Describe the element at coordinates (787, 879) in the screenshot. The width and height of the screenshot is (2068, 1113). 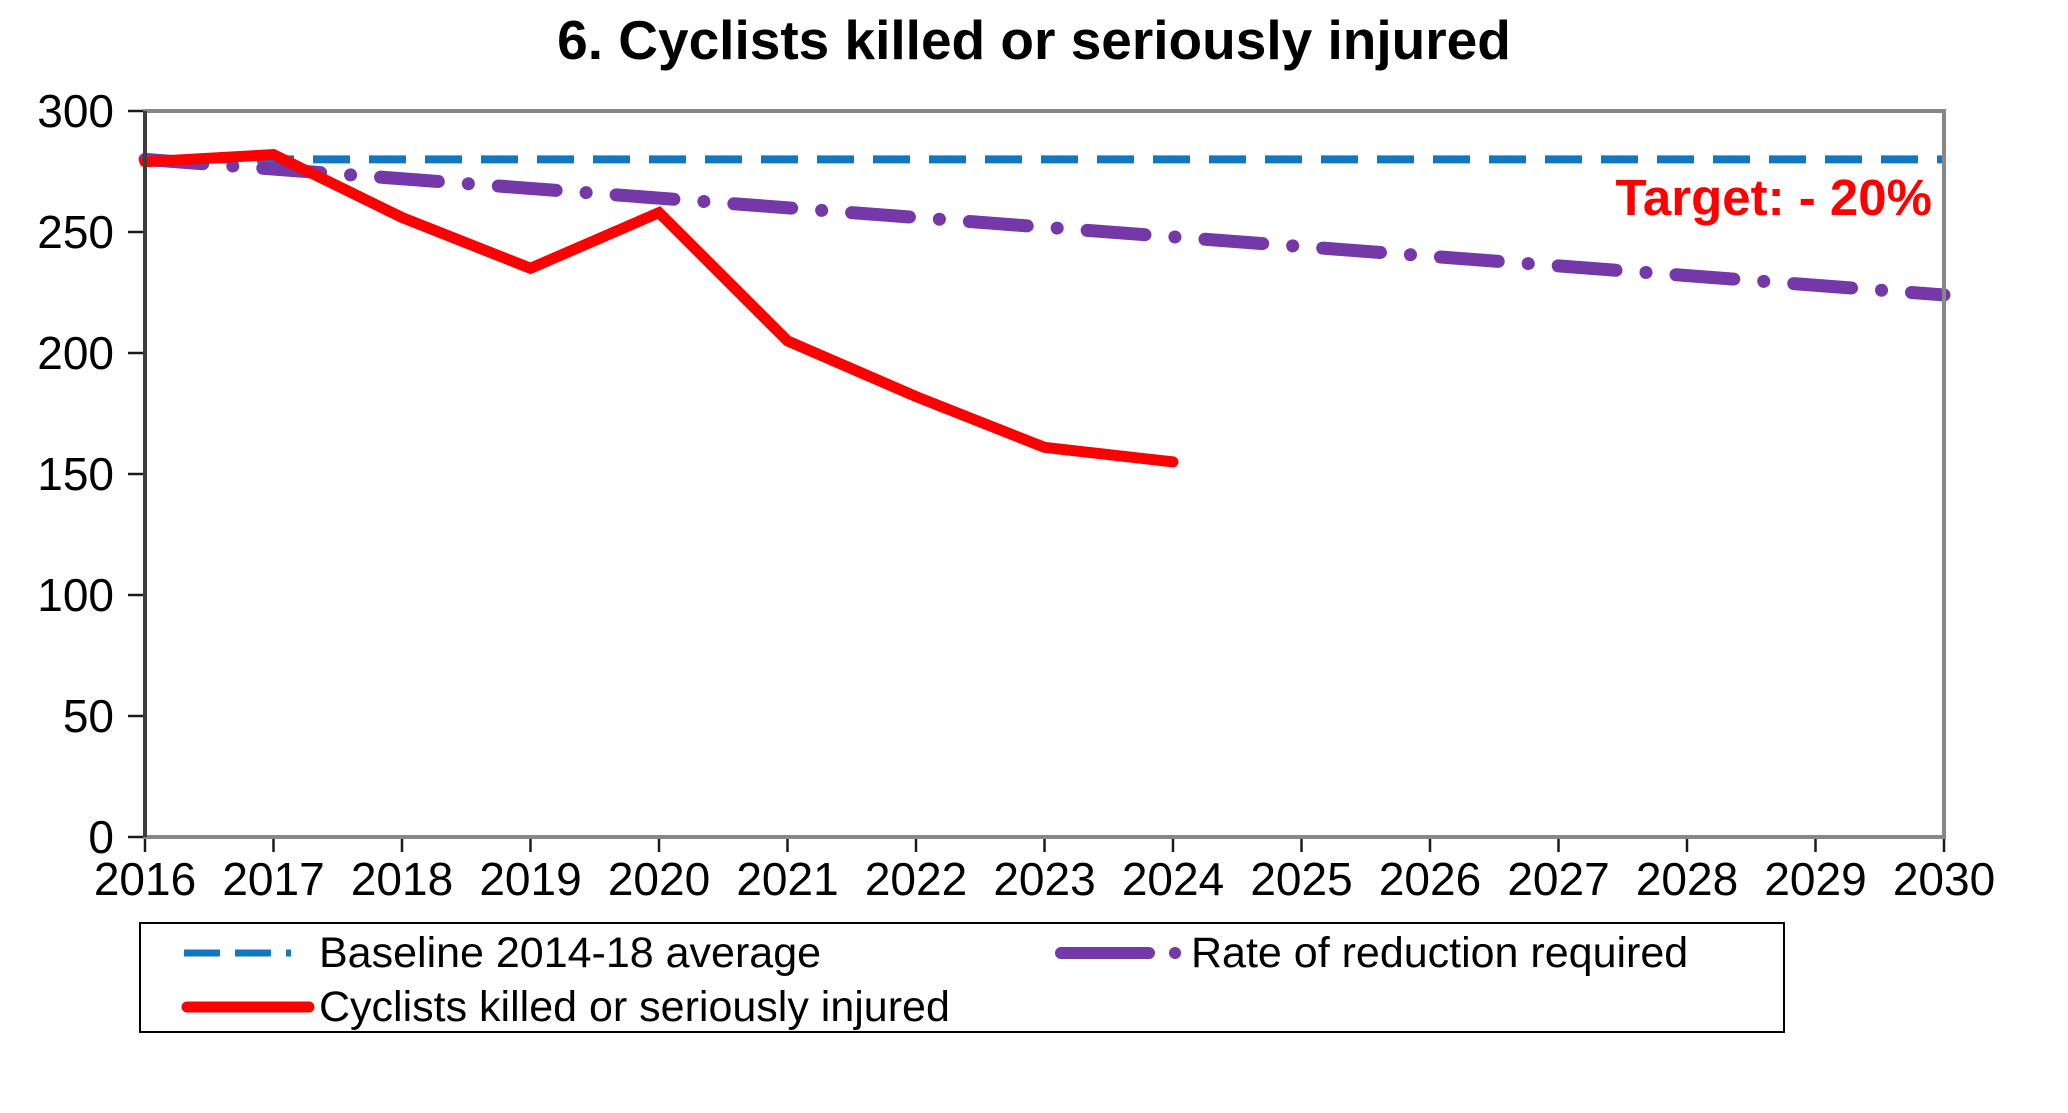
I see `x-axis-tick-label: 2021` at that location.